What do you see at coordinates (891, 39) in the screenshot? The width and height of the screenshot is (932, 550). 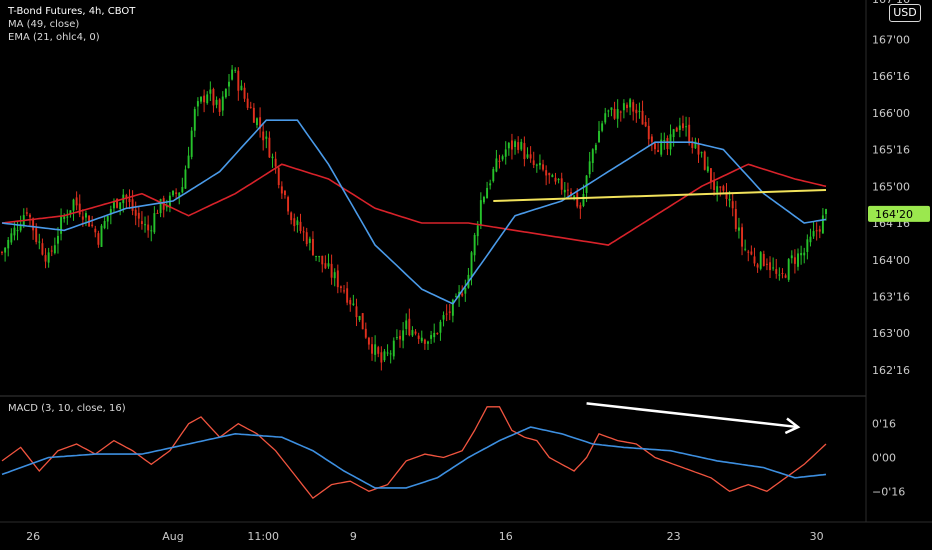 I see `price-tick-label: 167'00` at bounding box center [891, 39].